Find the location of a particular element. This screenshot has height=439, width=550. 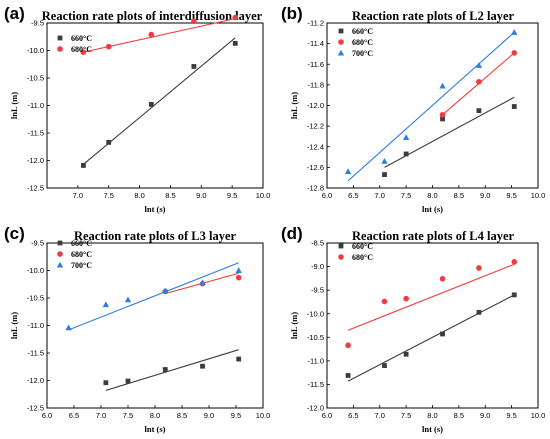

panel-label: (b) is located at coordinates (292, 13).